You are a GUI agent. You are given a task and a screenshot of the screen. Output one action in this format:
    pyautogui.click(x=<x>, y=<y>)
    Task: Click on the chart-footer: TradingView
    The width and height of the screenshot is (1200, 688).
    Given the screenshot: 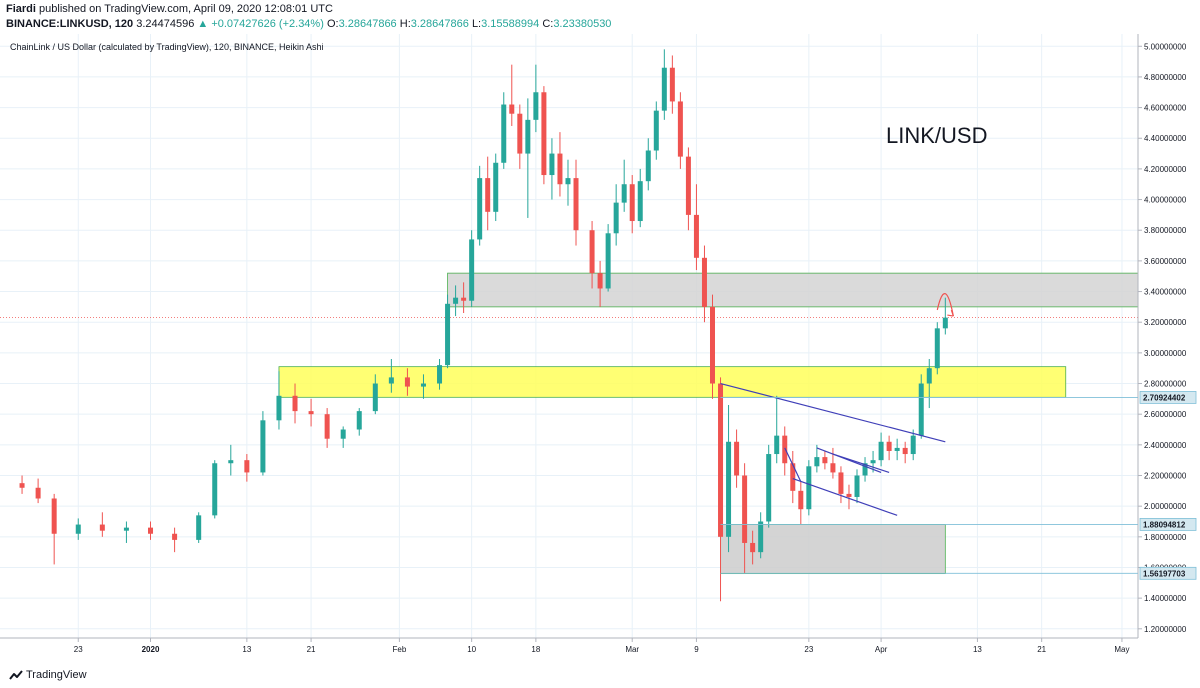 What is the action you would take?
    pyautogui.click(x=600, y=676)
    